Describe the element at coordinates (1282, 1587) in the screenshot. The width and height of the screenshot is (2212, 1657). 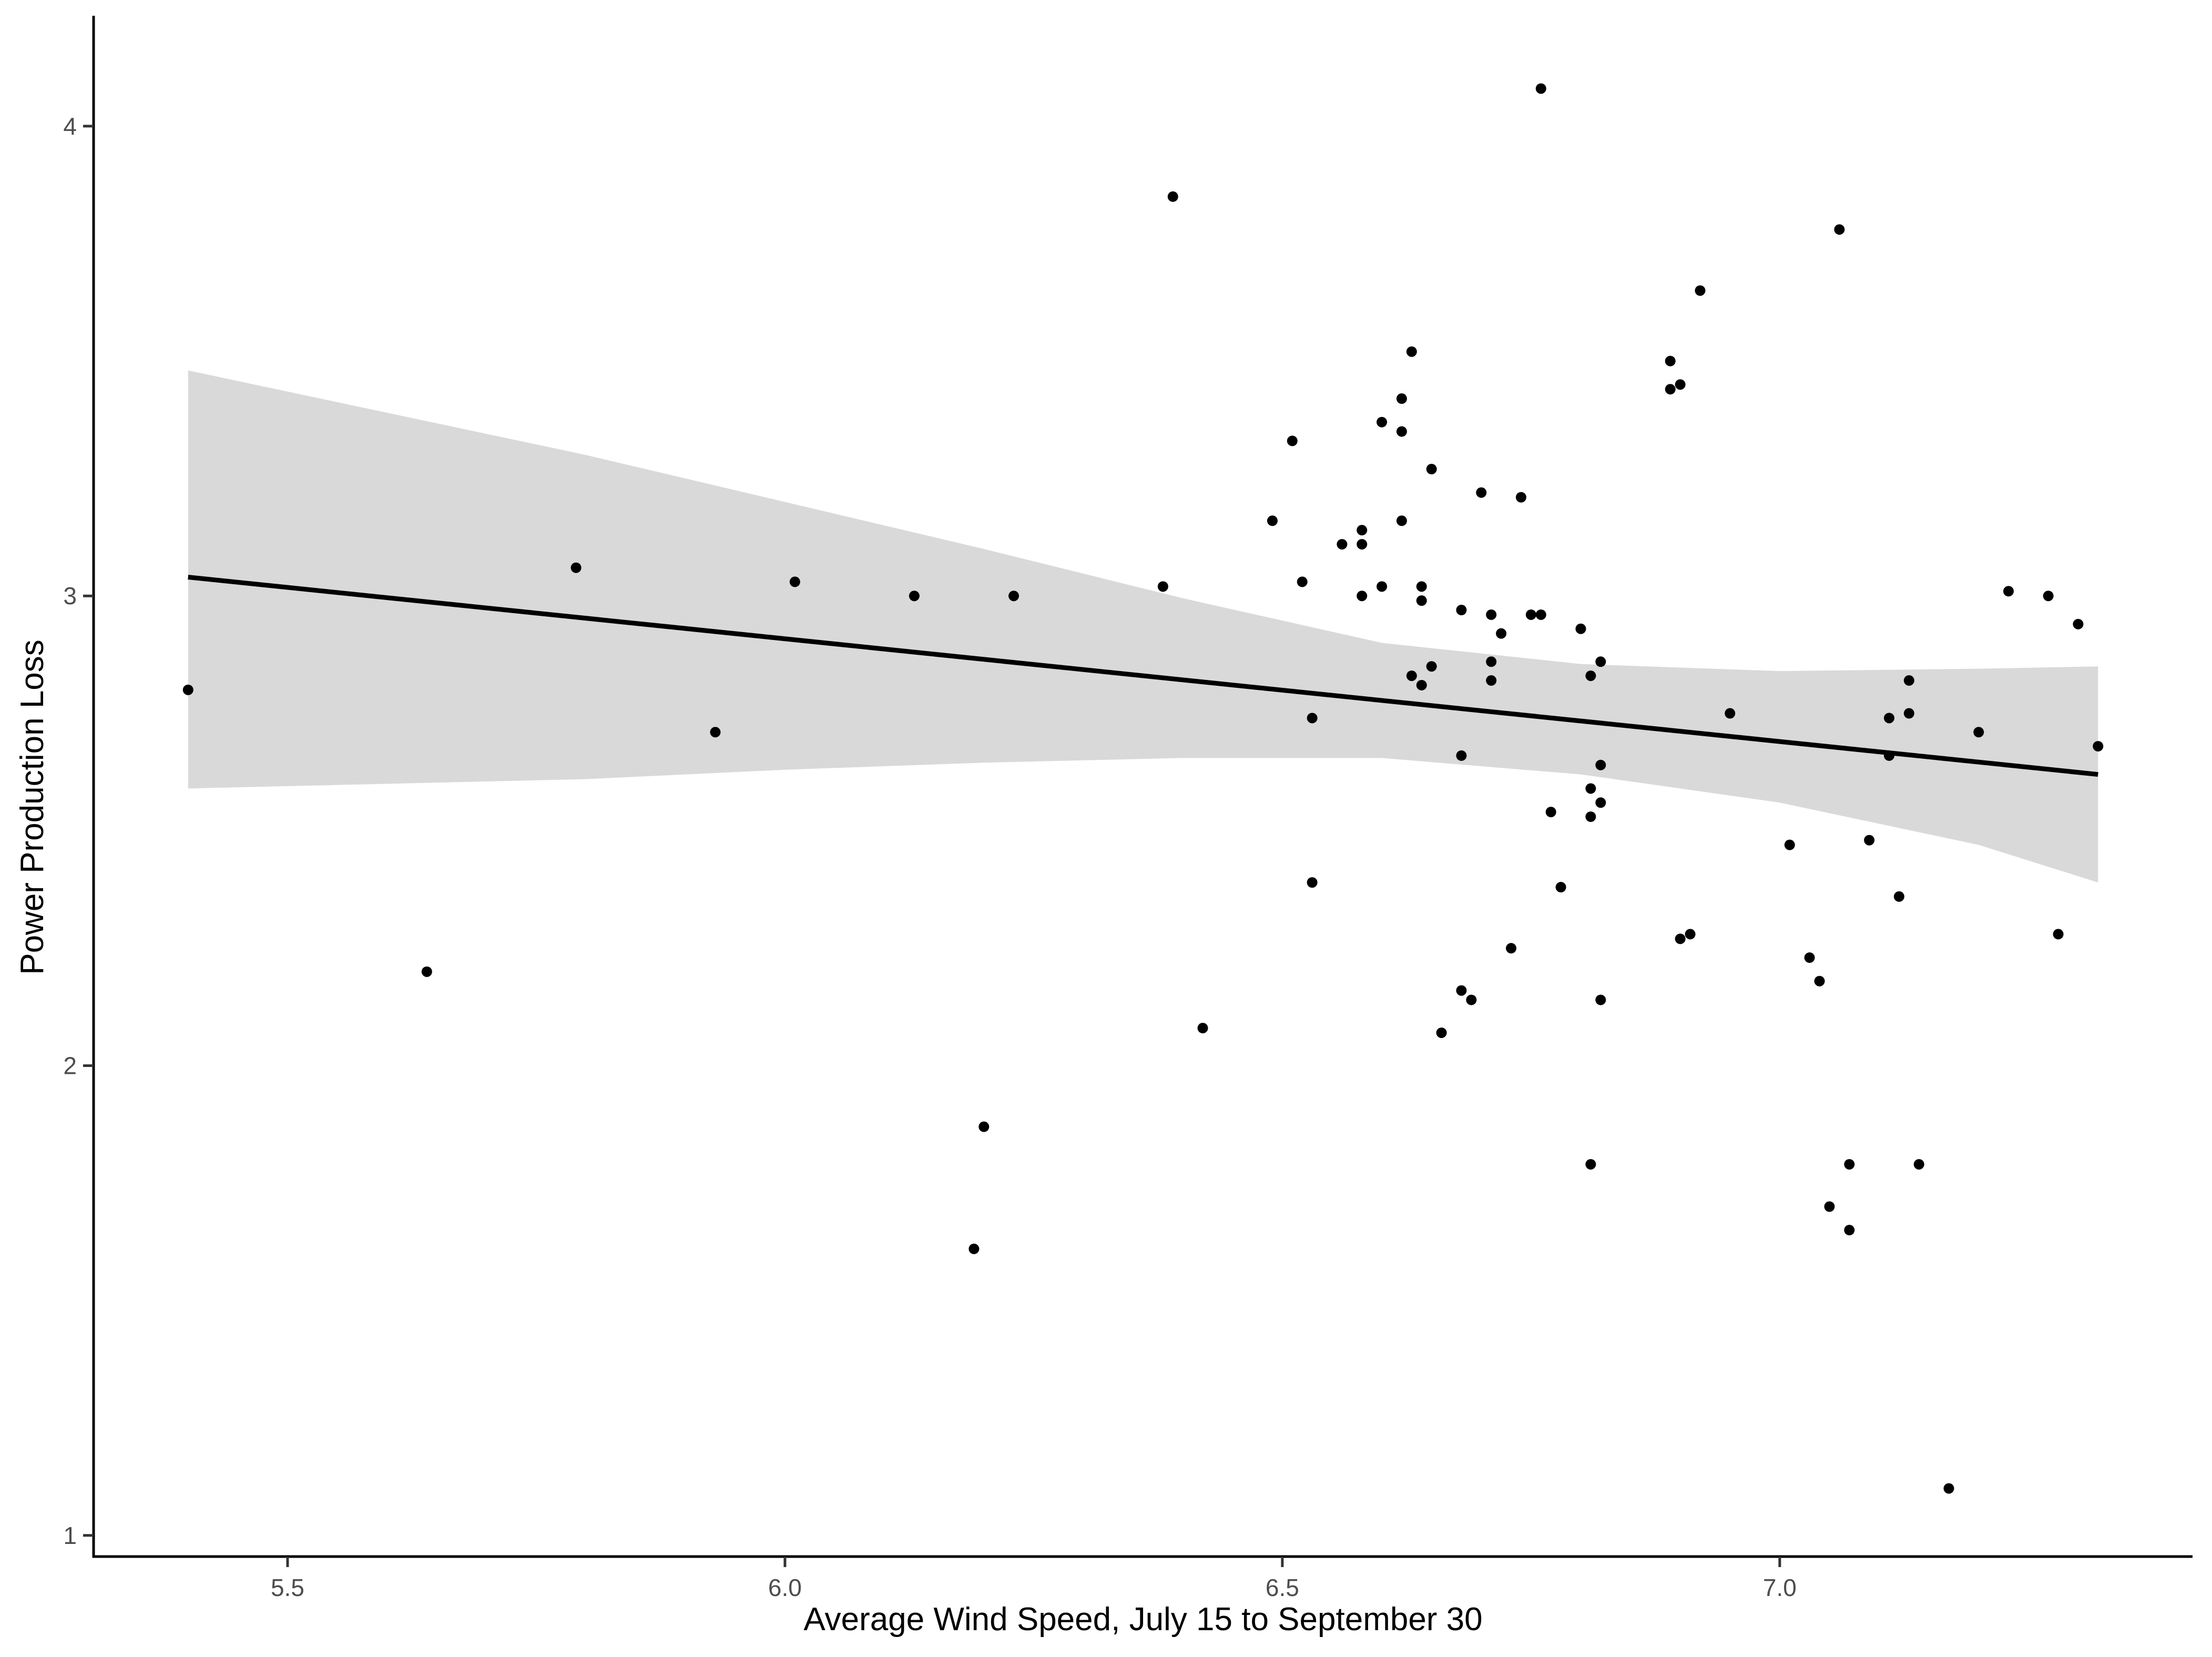
I see `x-tick-label: 6.5` at that location.